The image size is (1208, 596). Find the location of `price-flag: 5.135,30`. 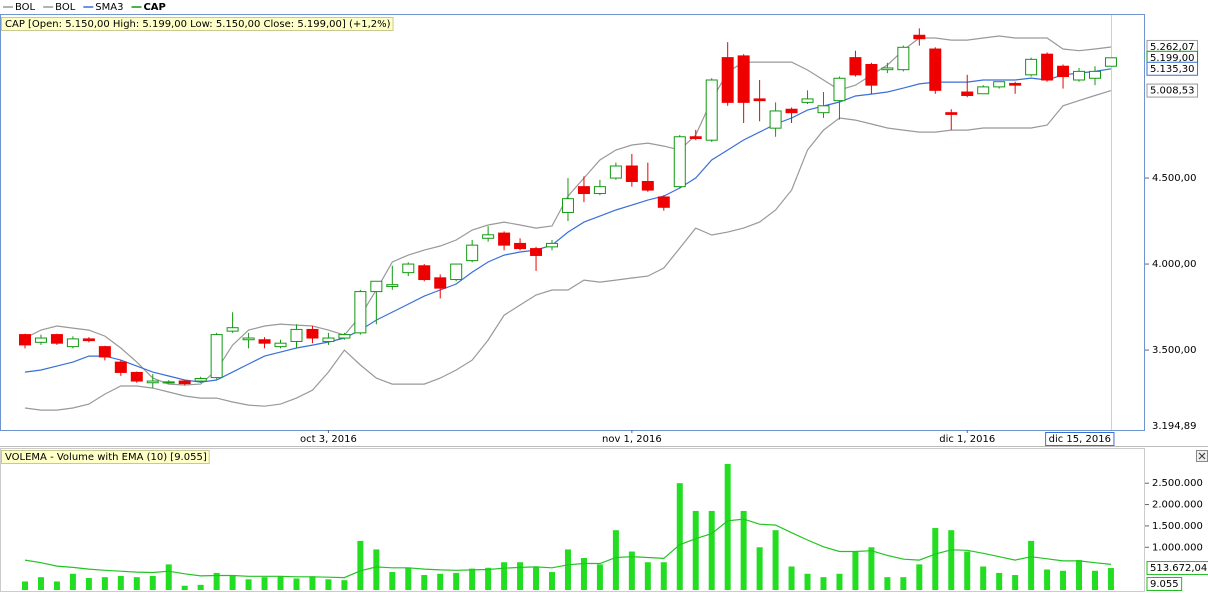

price-flag: 5.135,30 is located at coordinates (1172, 69).